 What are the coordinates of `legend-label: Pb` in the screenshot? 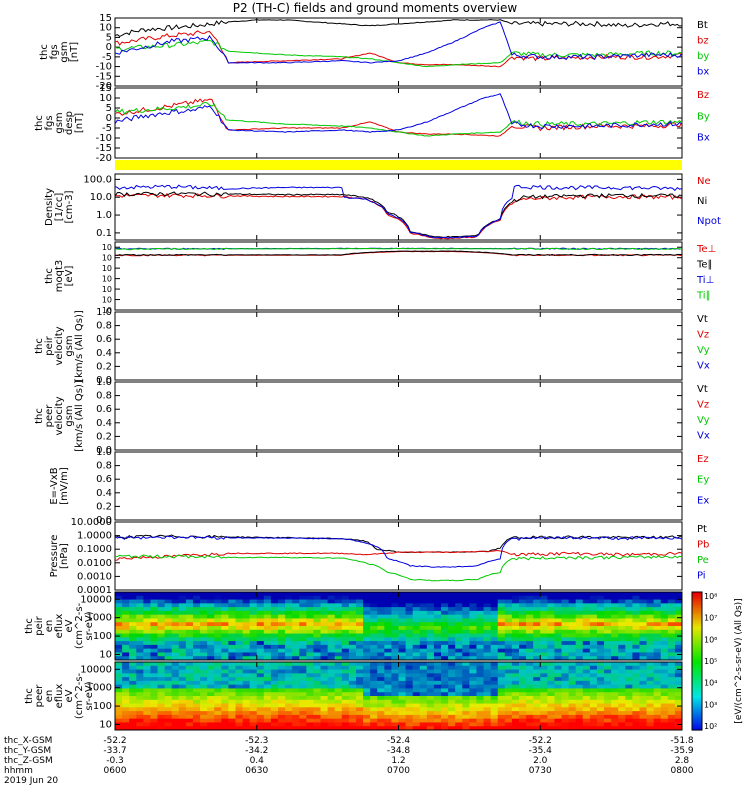 It's located at (703, 545).